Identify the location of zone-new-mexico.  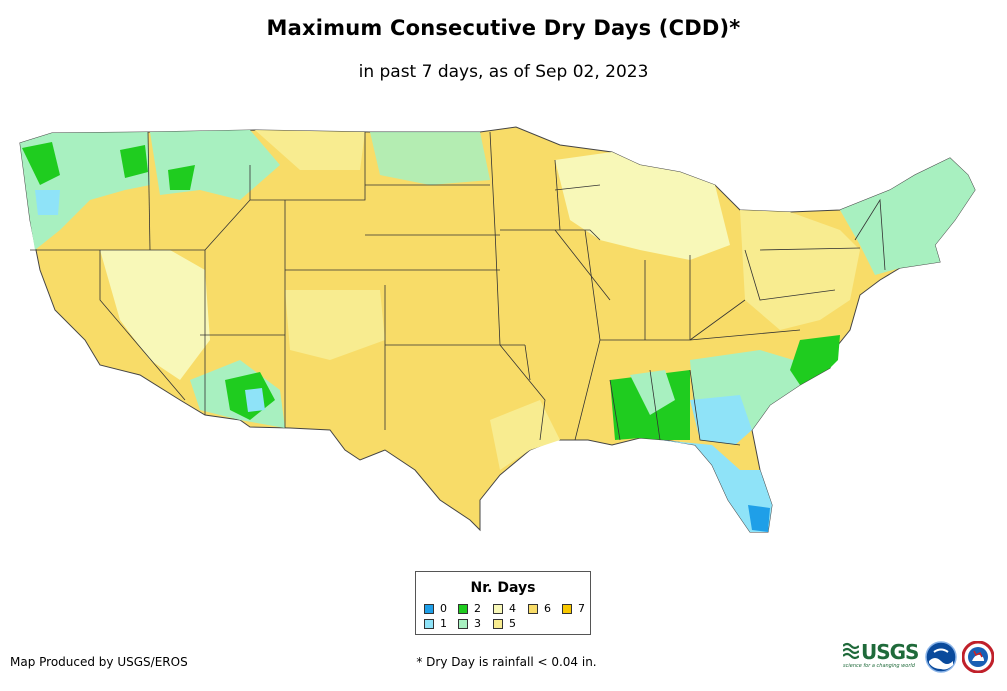
(335, 325).